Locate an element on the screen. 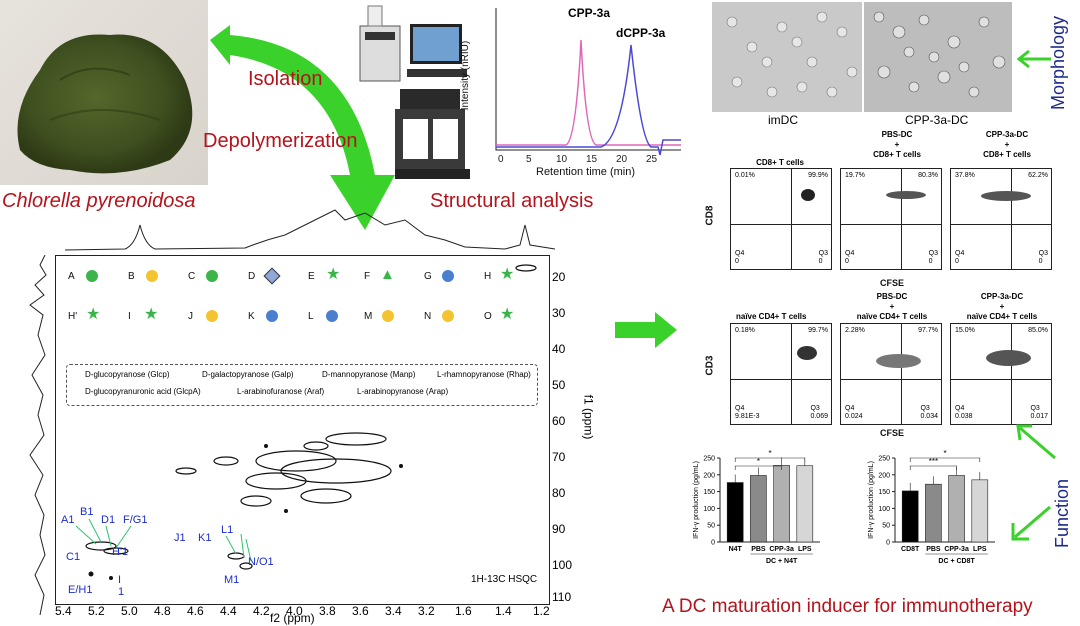  xtick: 5.0 is located at coordinates (129, 611).